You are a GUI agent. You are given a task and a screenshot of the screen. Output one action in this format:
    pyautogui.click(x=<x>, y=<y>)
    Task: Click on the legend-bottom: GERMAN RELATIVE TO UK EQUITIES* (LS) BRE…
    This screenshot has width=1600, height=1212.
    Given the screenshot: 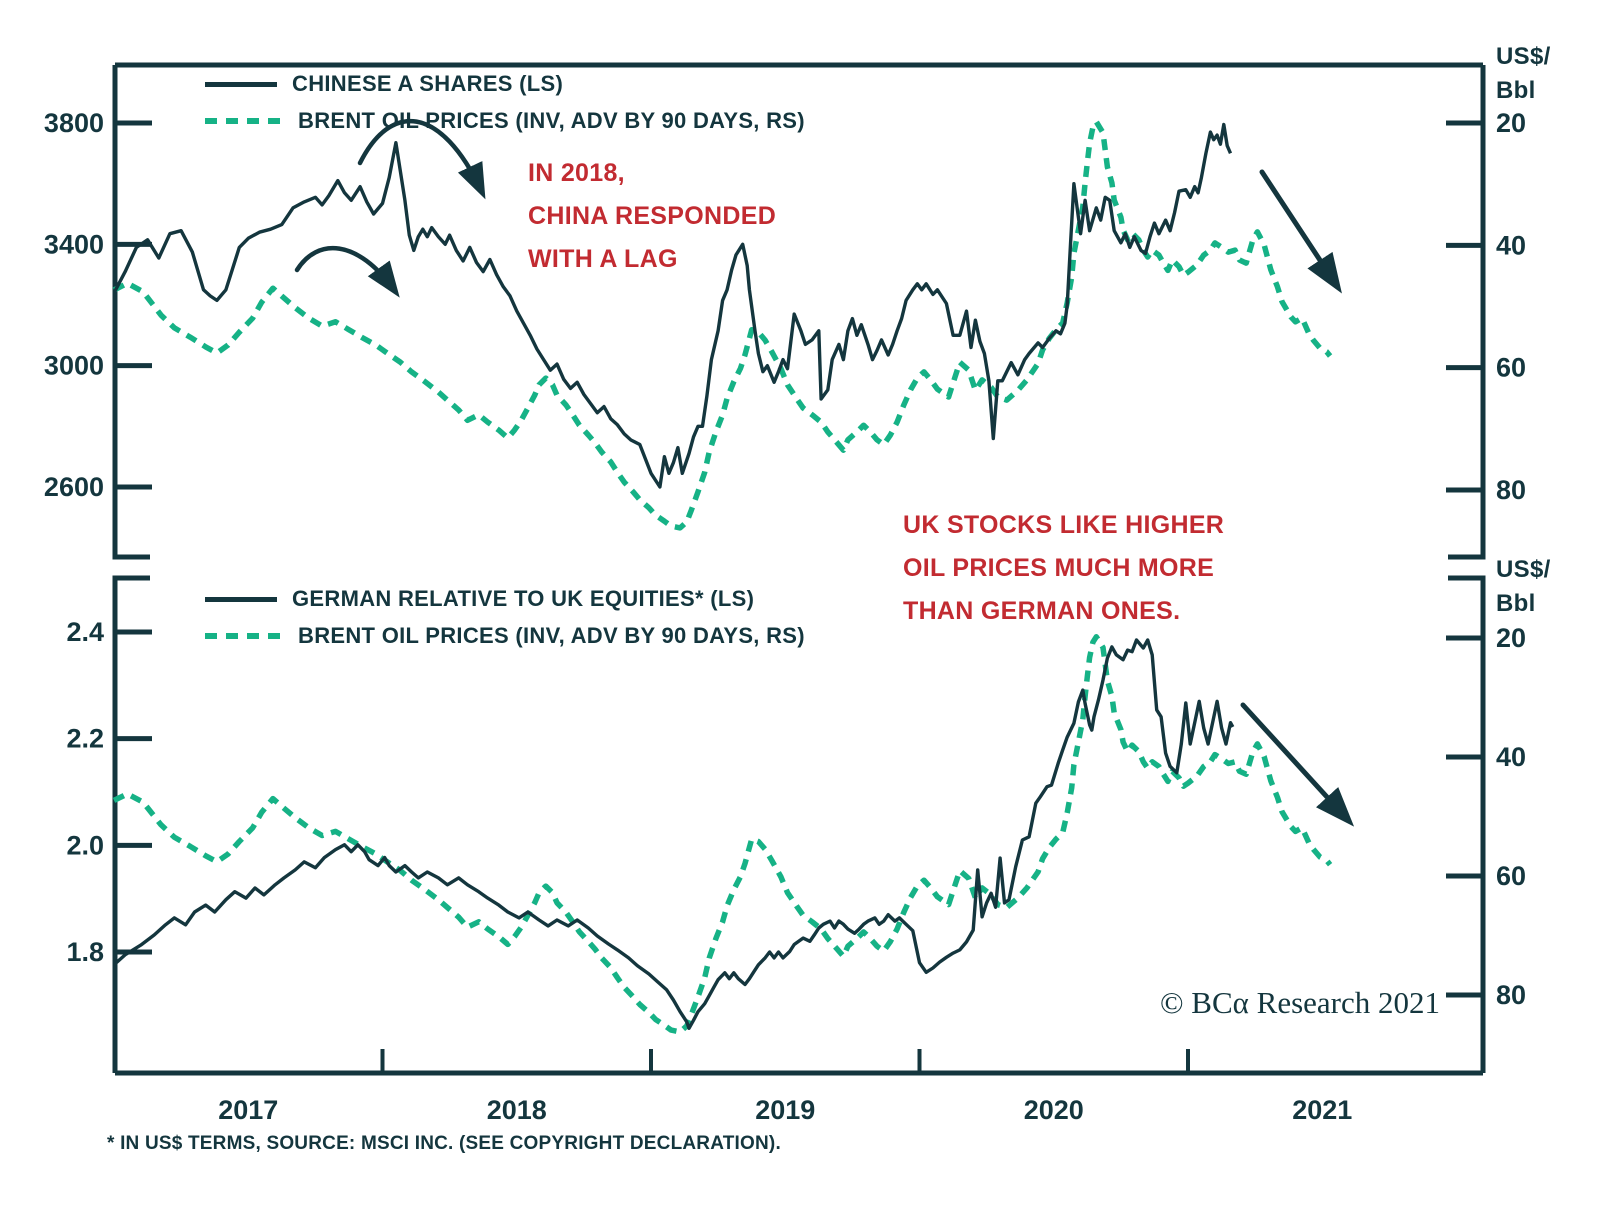 What is the action you would take?
    pyautogui.click(x=505, y=617)
    